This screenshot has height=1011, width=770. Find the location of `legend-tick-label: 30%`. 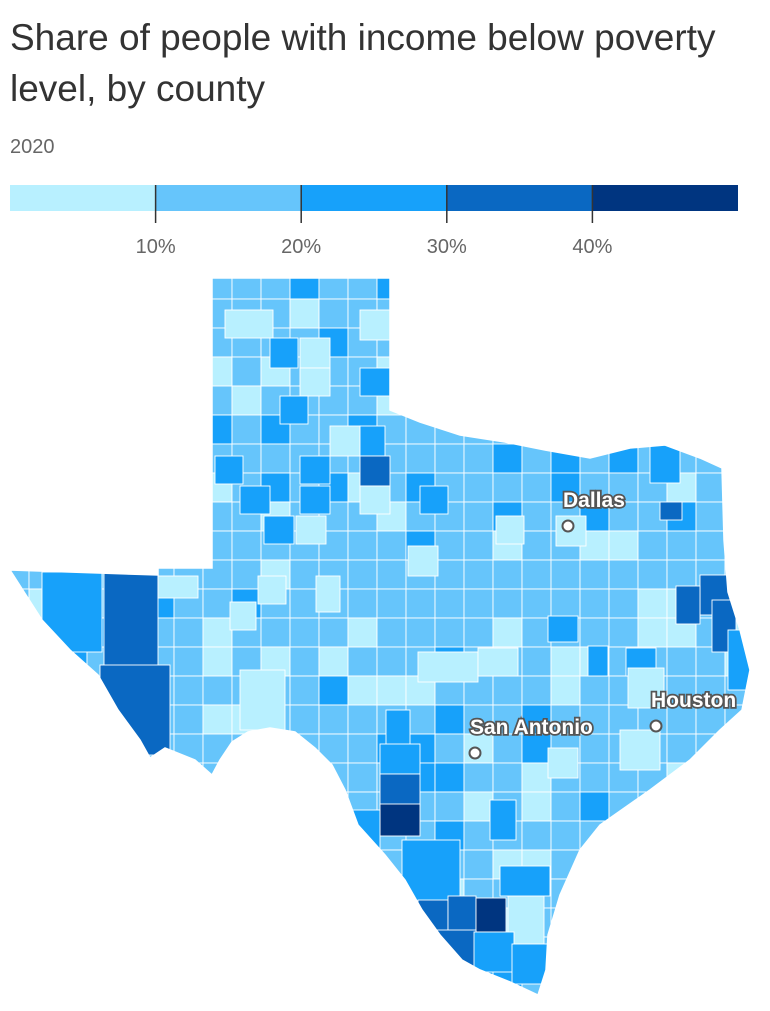

legend-tick-label: 30% is located at coordinates (447, 247).